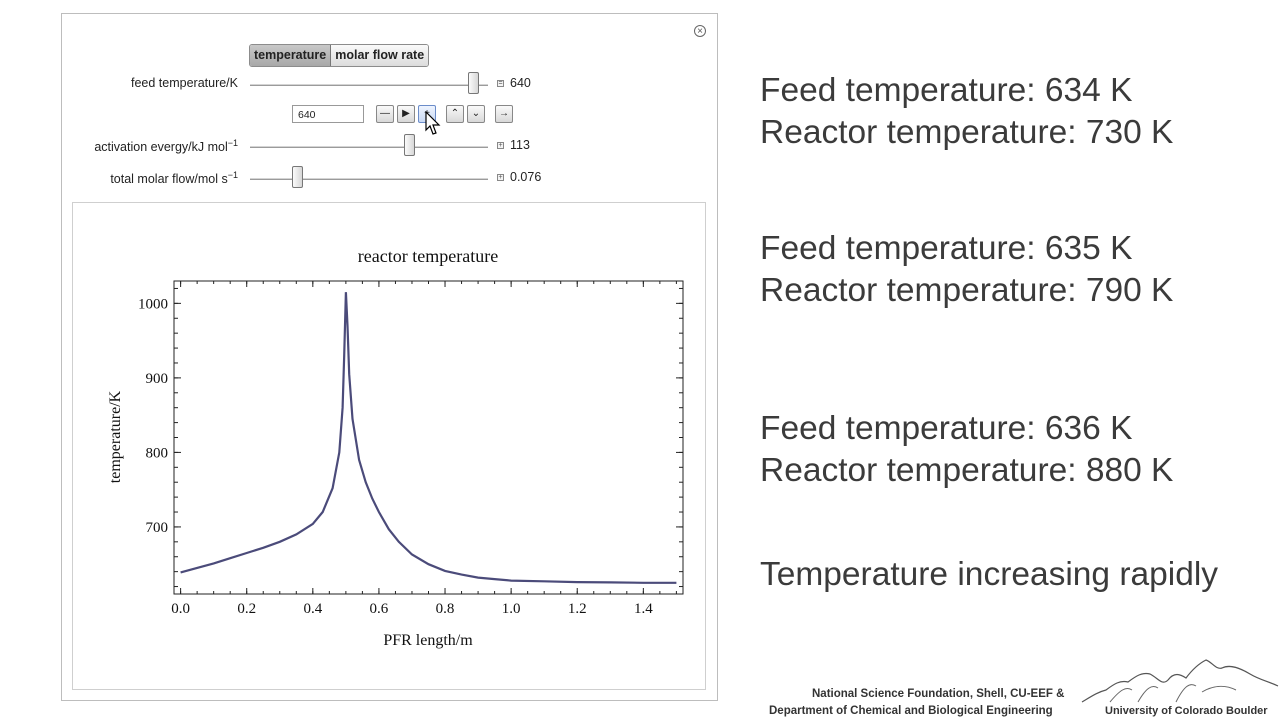 The width and height of the screenshot is (1280, 720). I want to click on note-2-reactor: Reactor temperature: 790 K, so click(967, 290).